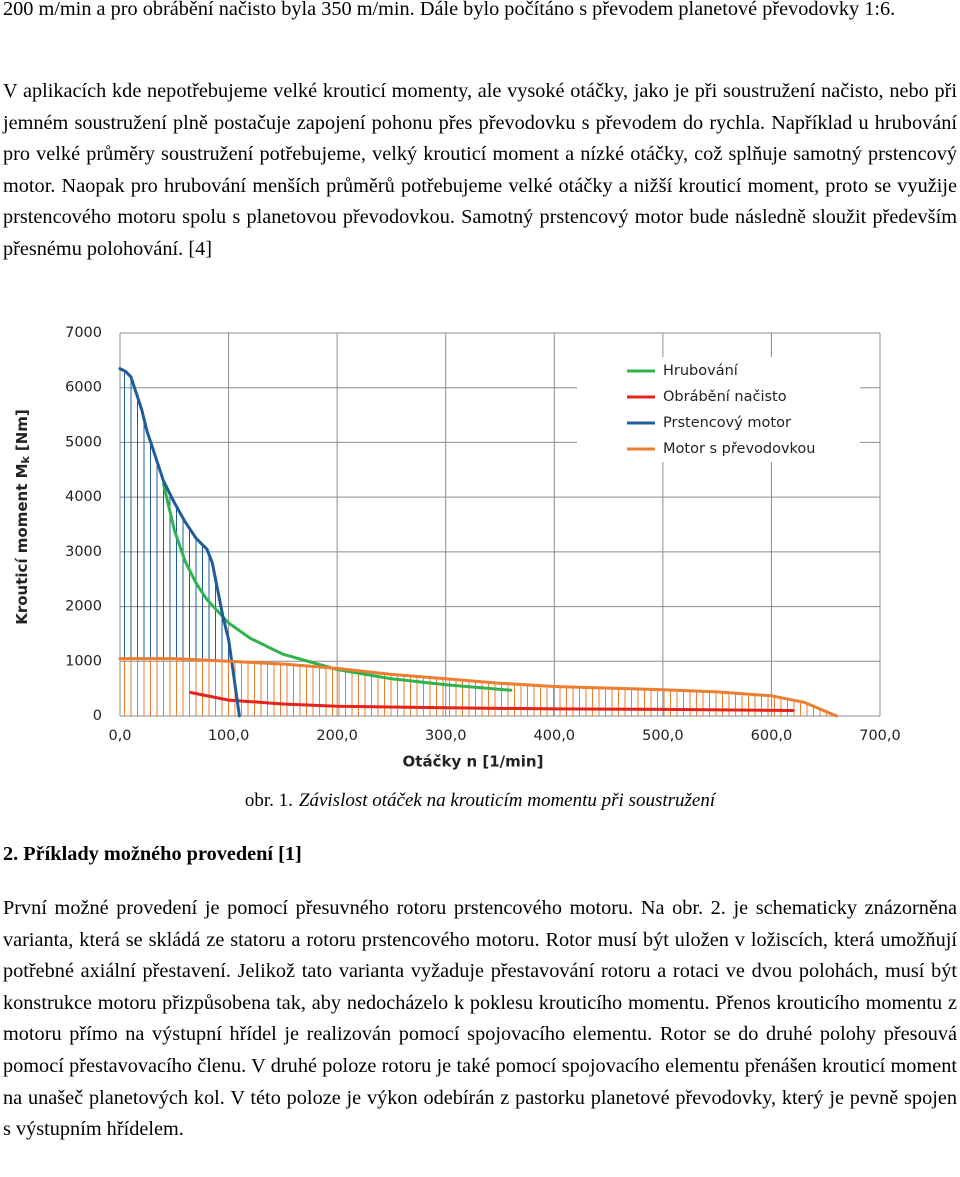 This screenshot has width=960, height=1177. What do you see at coordinates (83, 661) in the screenshot?
I see `y-tick-label: 1000` at bounding box center [83, 661].